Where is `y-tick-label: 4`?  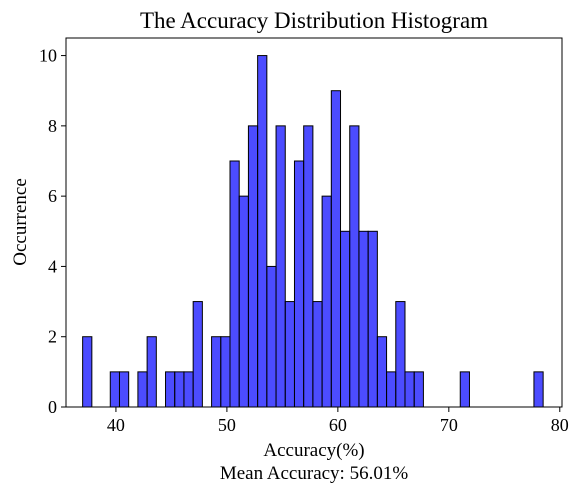
y-tick-label: 4 is located at coordinates (52, 266).